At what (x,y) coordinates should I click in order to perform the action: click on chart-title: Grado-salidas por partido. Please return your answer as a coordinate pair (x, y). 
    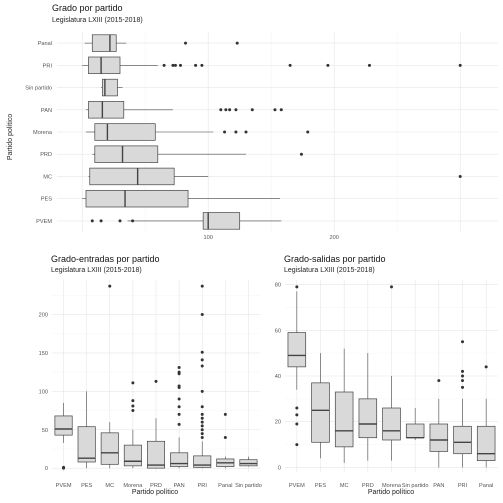
    Looking at the image, I should click on (335, 259).